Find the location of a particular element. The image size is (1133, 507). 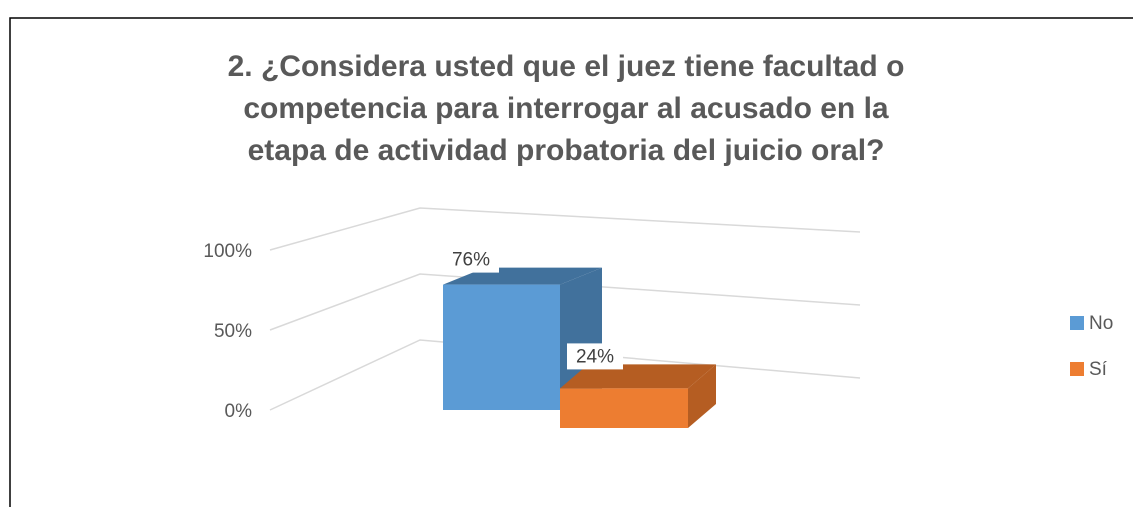

data-label: 76% is located at coordinates (471, 260).